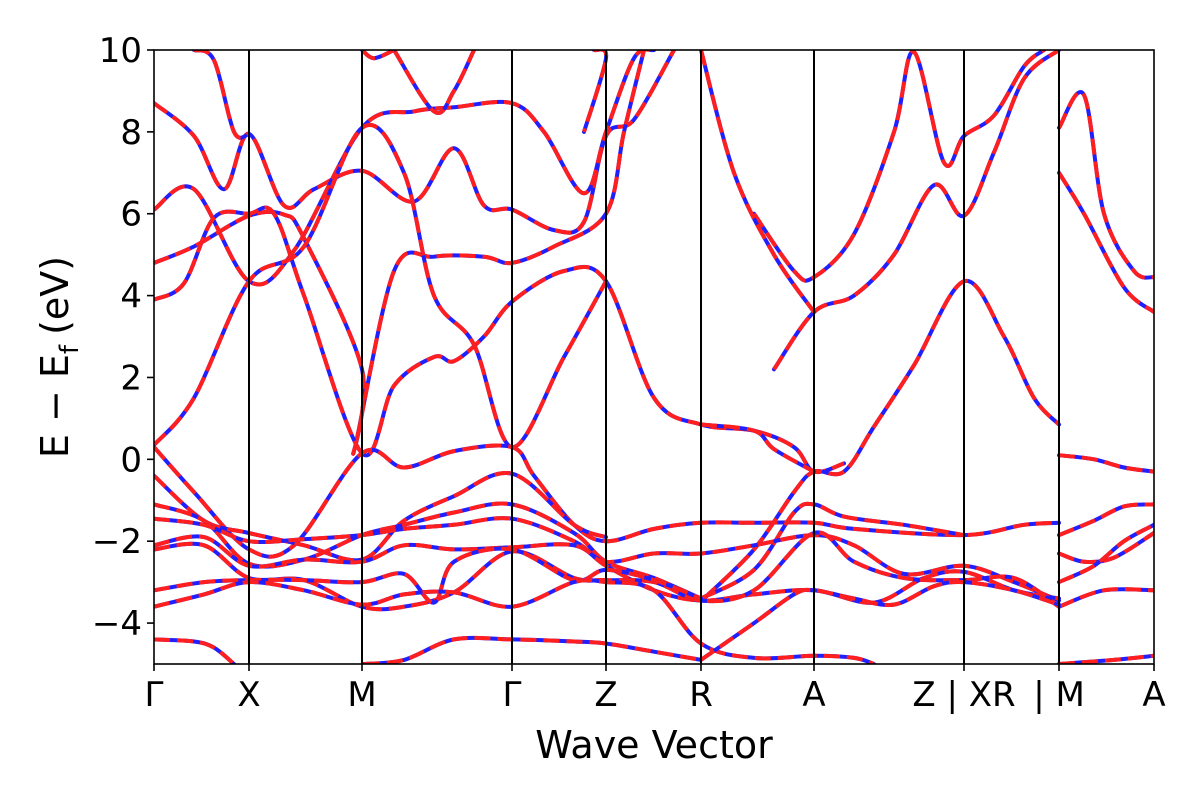 This screenshot has height=804, width=1200. Describe the element at coordinates (117, 542) in the screenshot. I see `y-tick-label: −2` at that location.